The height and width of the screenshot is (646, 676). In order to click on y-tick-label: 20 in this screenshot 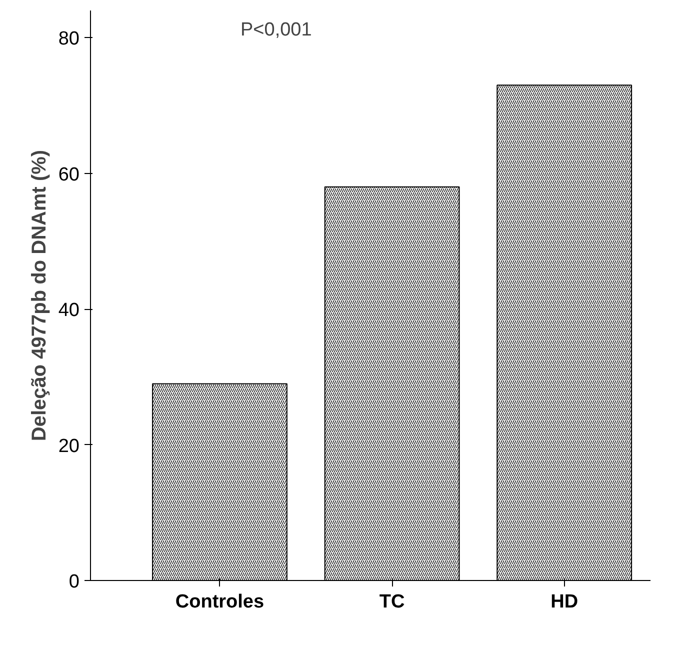, I will do `click(69, 446)`.